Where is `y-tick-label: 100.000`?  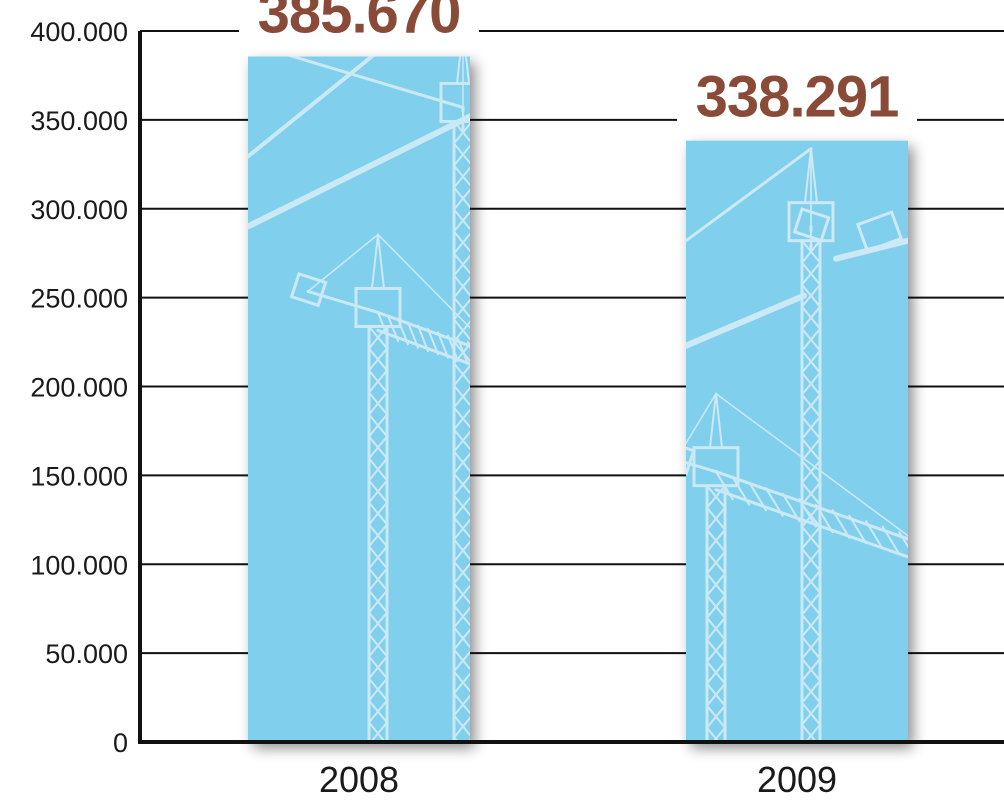
y-tick-label: 100.000 is located at coordinates (79, 565).